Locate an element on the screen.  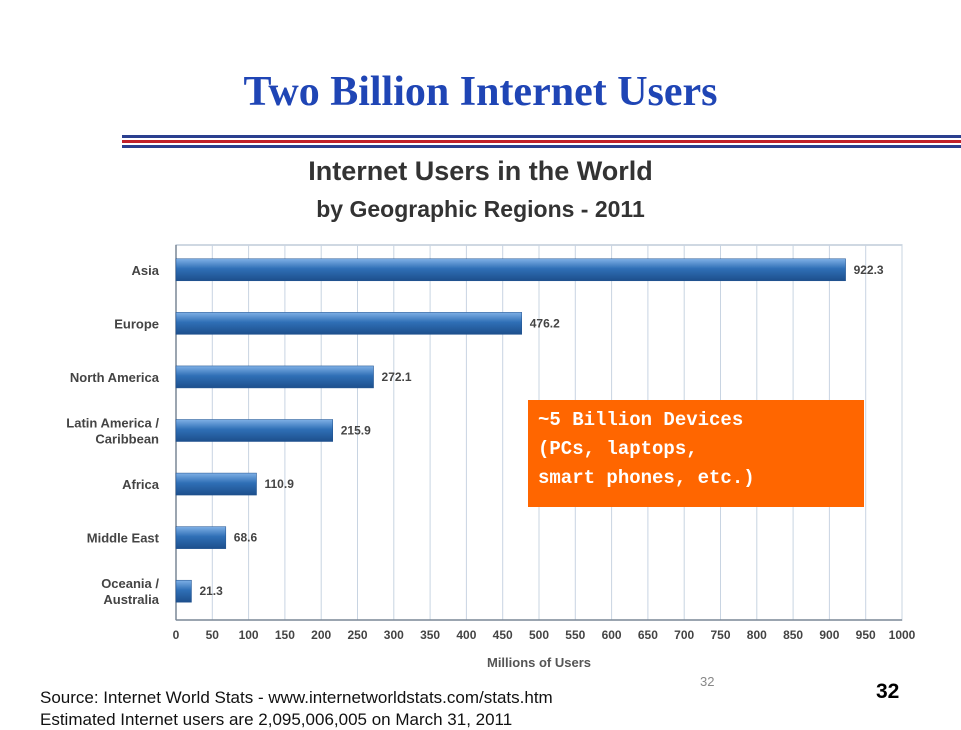
x-tick-label: 450 is located at coordinates (503, 635).